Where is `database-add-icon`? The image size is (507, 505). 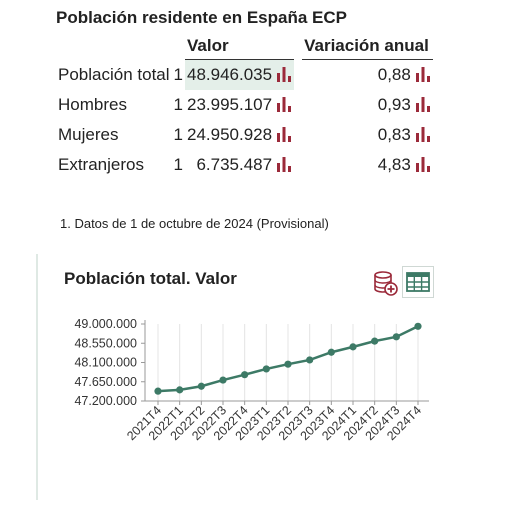 database-add-icon is located at coordinates (385, 283).